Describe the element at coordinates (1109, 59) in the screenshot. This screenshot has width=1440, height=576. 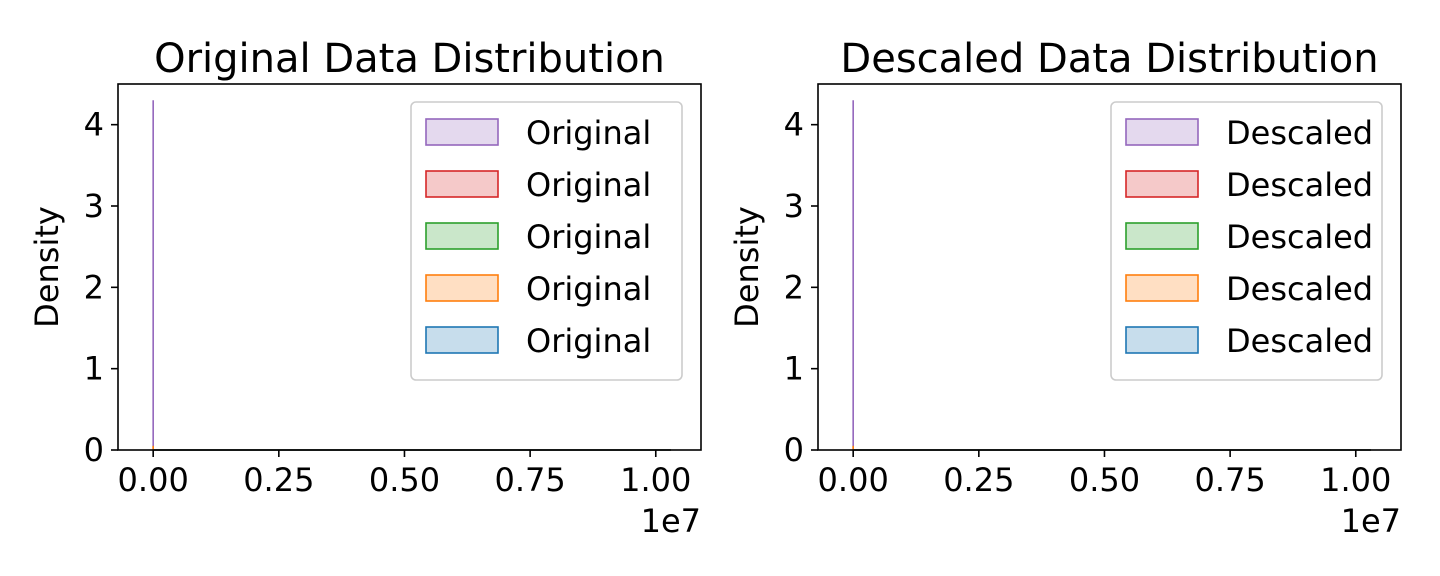
I see `chart-title: Descaled Data Distribution` at that location.